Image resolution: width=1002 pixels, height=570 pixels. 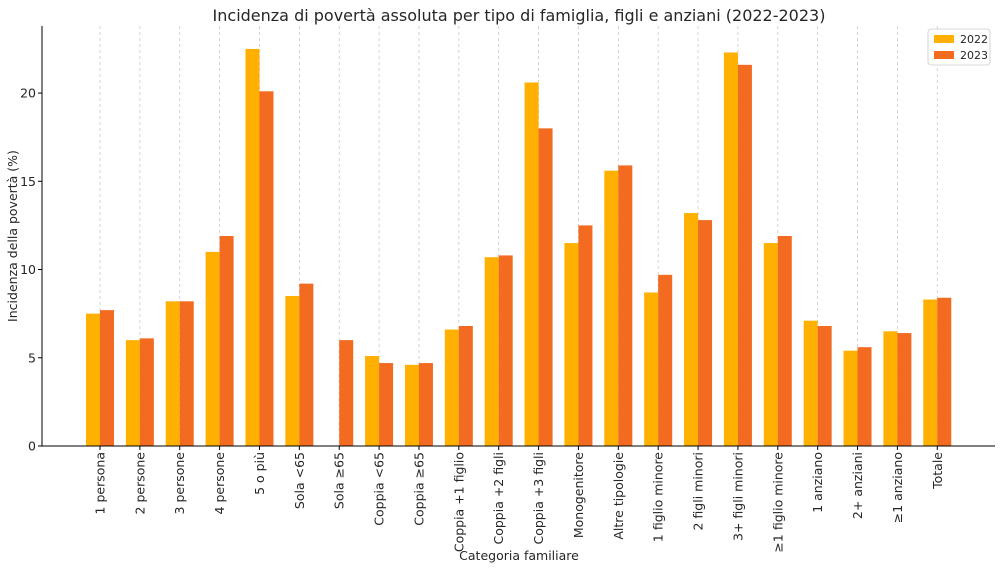 What do you see at coordinates (339, 480) in the screenshot?
I see `x-tick-label: Sola ≥65` at bounding box center [339, 480].